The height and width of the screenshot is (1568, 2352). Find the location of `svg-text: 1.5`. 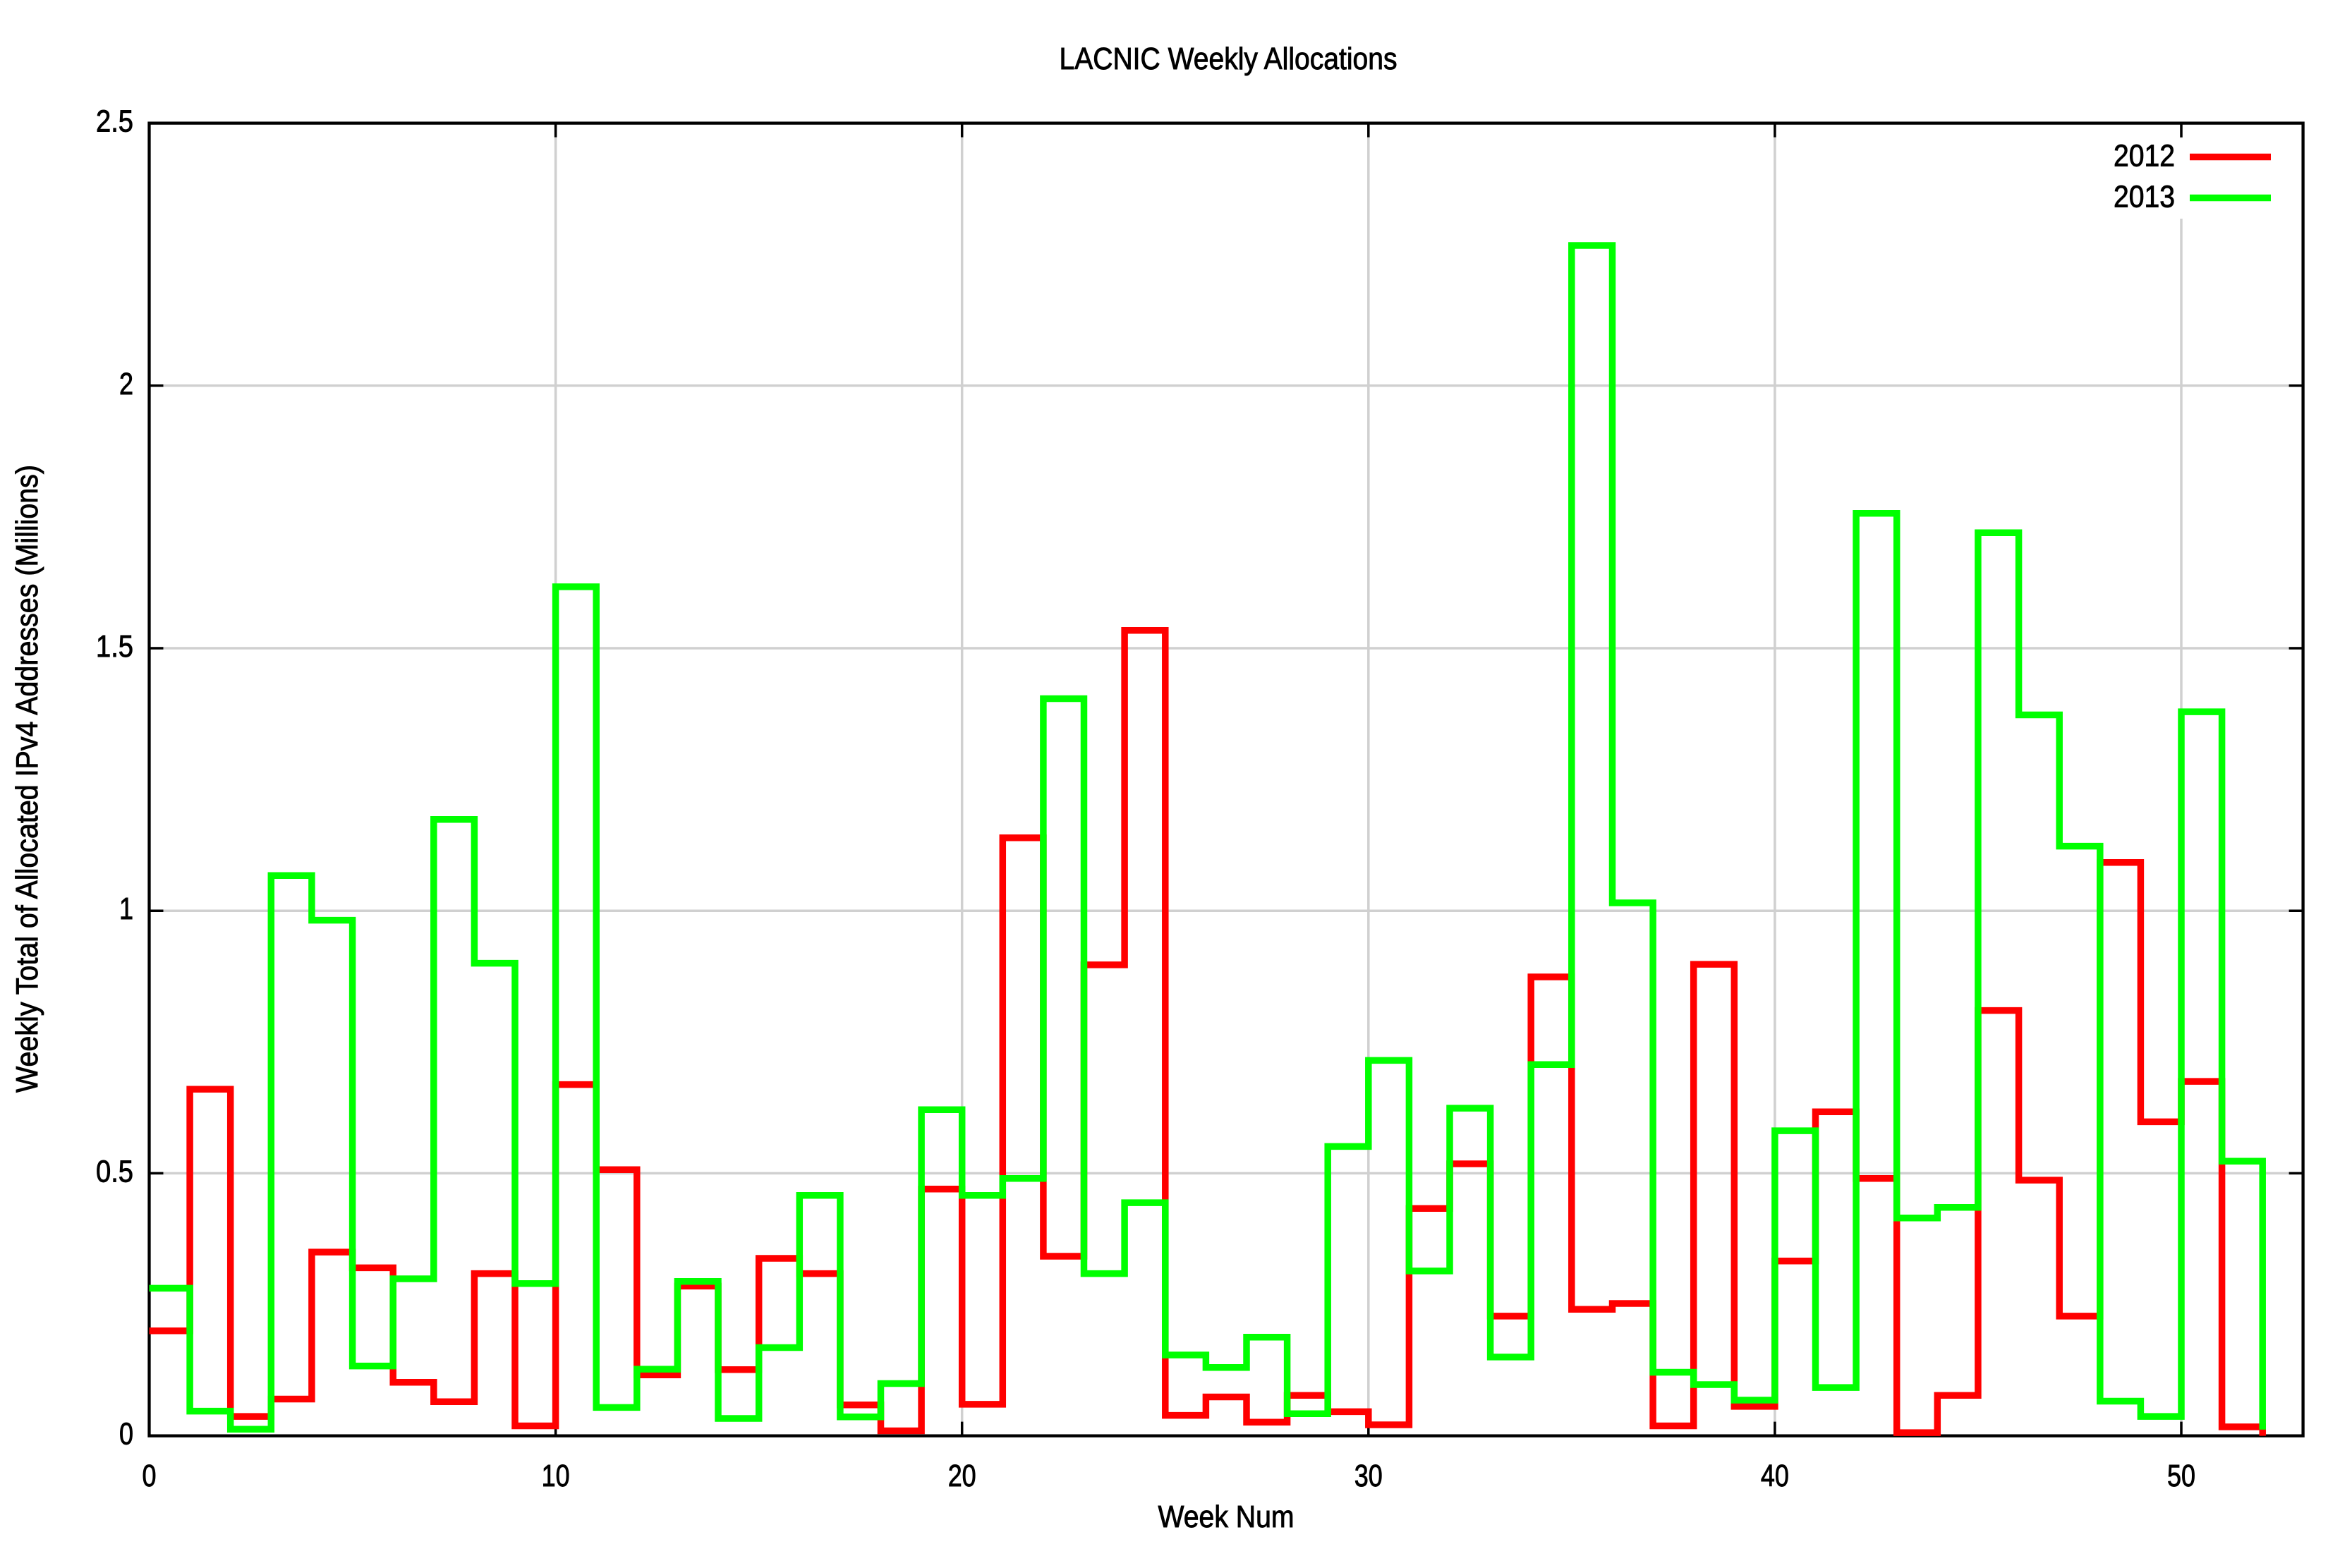

svg-text: 1.5 is located at coordinates (114, 646).